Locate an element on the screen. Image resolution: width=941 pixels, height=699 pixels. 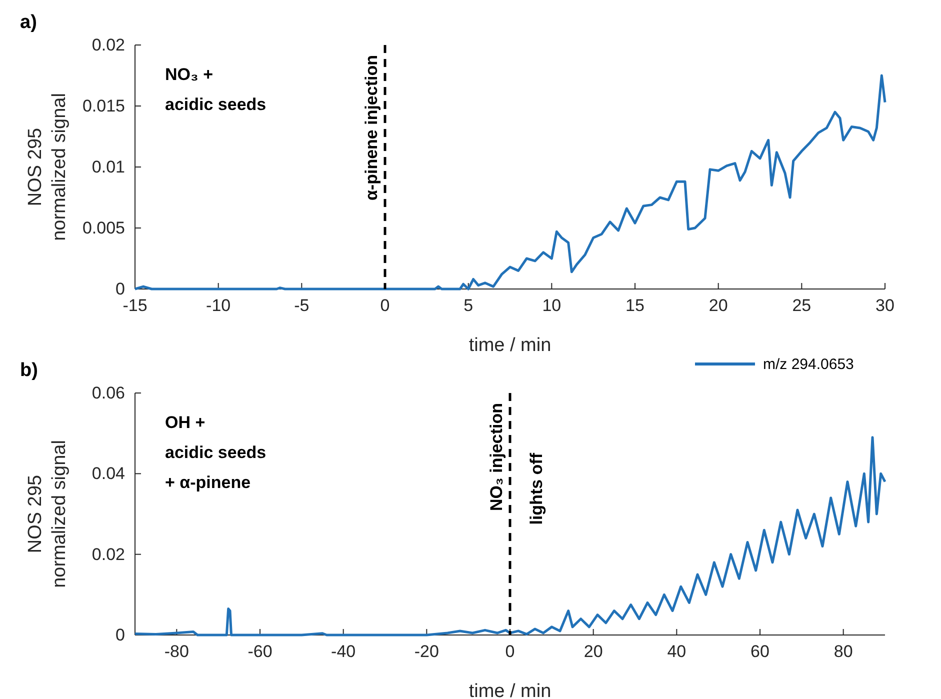
x-tick-label: 40 is located at coordinates (676, 652).